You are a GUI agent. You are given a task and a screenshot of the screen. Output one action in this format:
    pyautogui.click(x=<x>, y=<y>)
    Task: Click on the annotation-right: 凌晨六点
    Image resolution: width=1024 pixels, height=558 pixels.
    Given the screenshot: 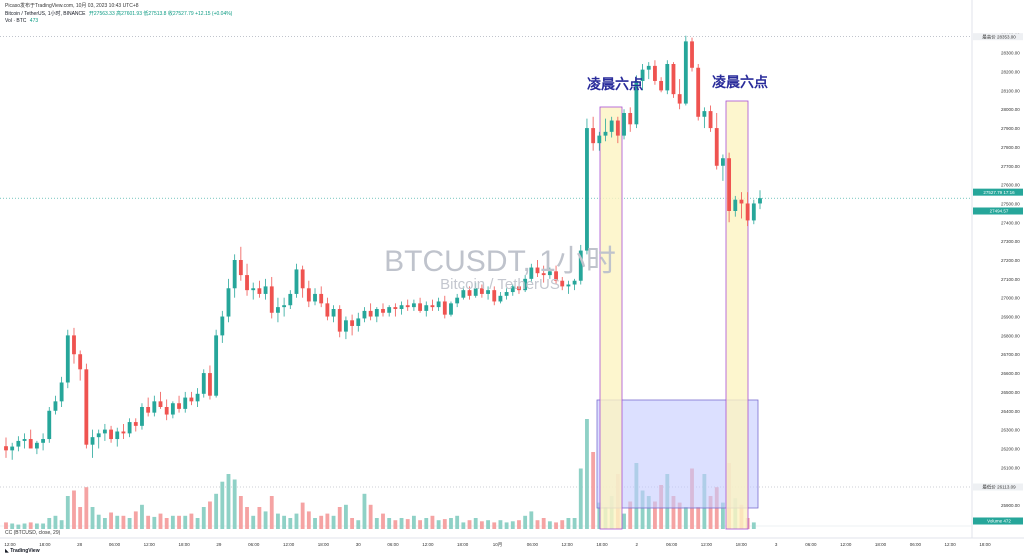 What is the action you would take?
    pyautogui.click(x=740, y=83)
    